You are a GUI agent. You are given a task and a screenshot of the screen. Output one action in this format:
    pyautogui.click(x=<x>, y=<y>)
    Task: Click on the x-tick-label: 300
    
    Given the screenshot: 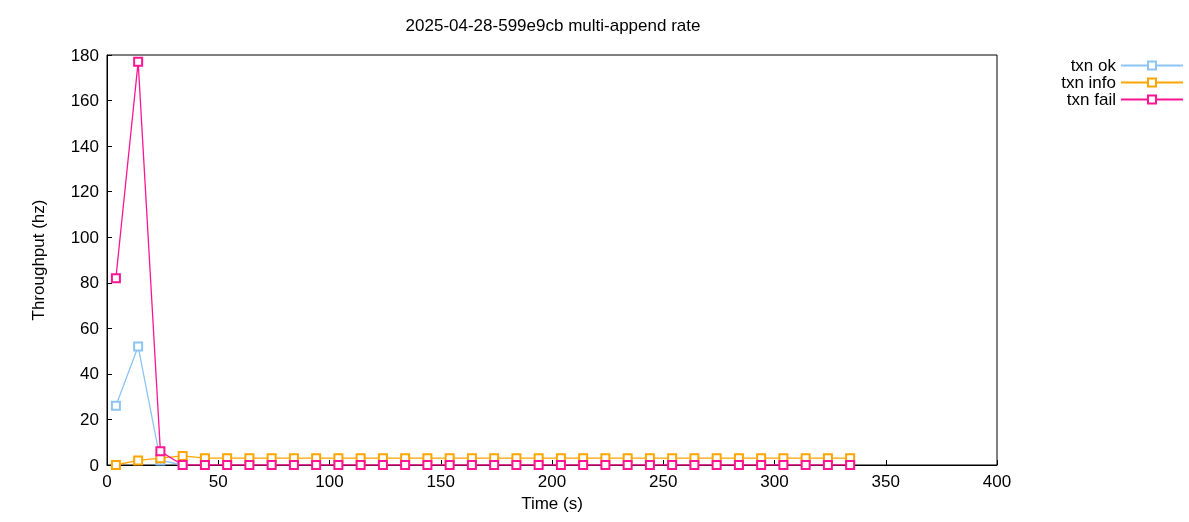 What is the action you would take?
    pyautogui.click(x=774, y=481)
    